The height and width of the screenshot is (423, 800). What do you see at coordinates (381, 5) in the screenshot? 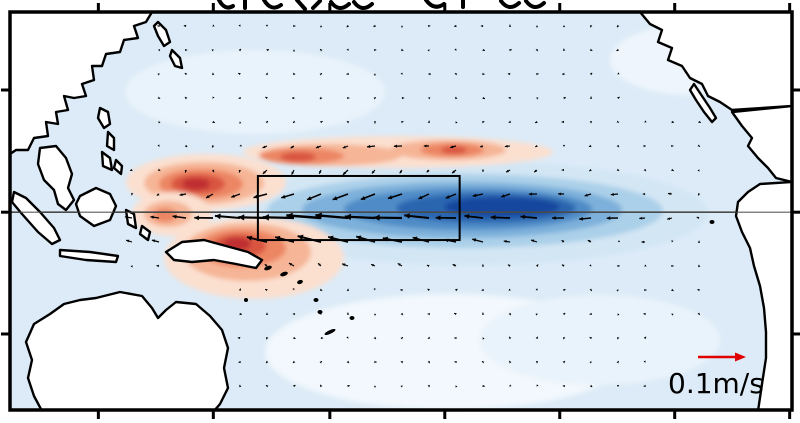
I see `cropped-title-glyphs` at bounding box center [381, 5].